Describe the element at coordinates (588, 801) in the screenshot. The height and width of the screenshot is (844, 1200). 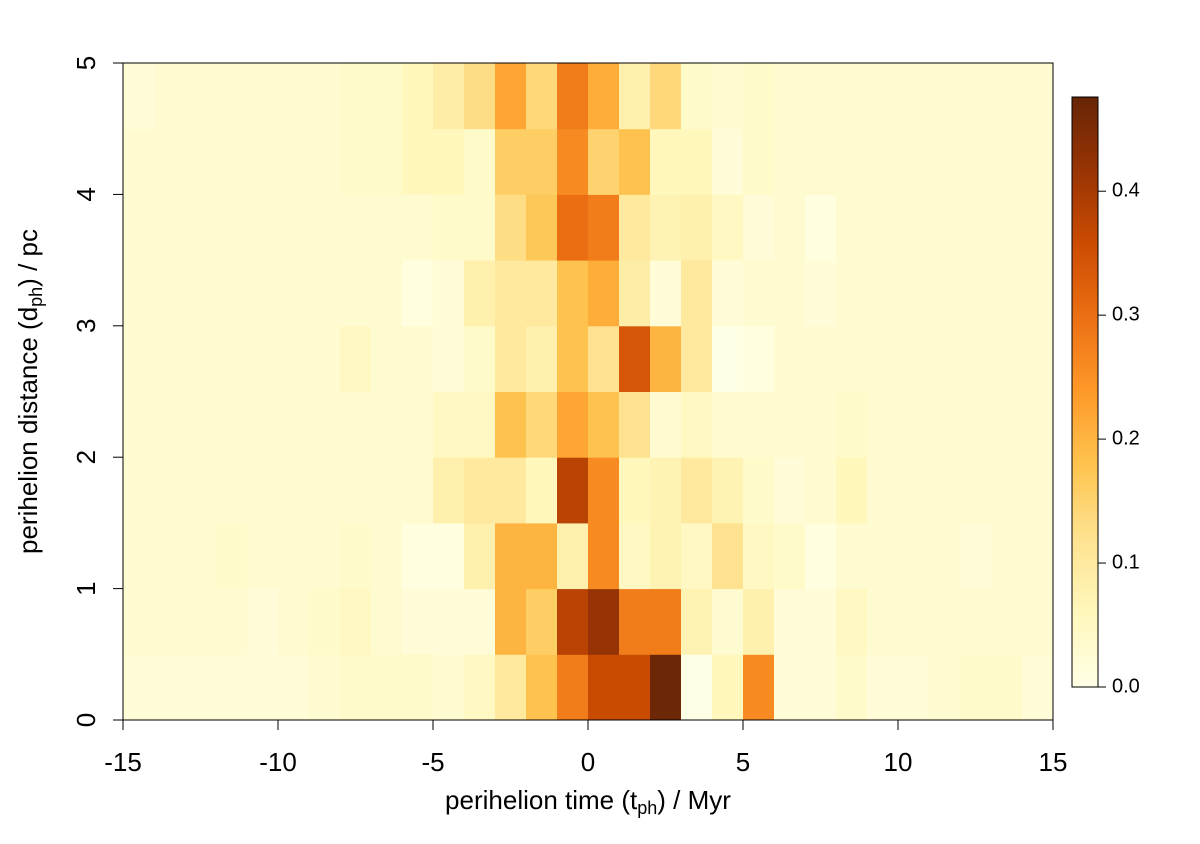
I see `x-axis-title: perihelion time (tph) / Myr` at that location.